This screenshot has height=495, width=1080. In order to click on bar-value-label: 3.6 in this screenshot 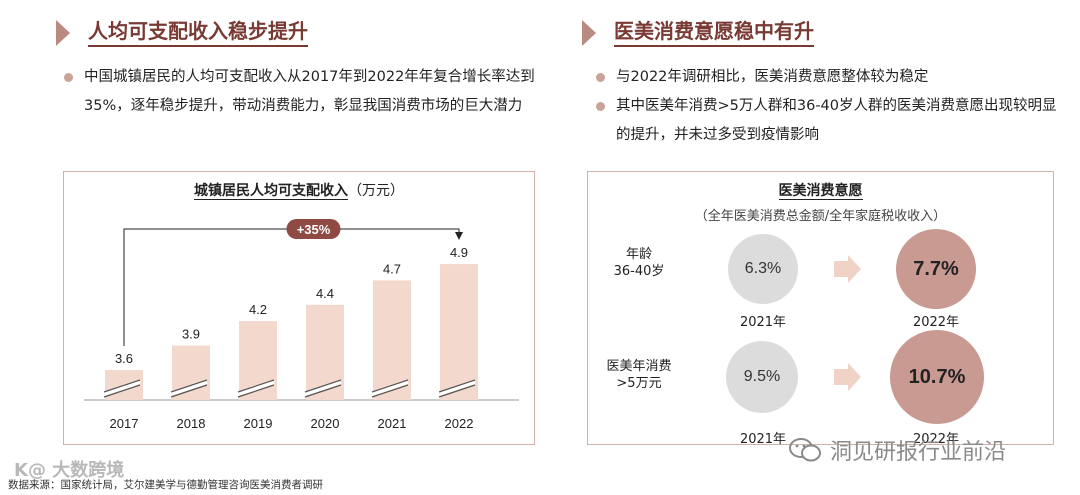, I will do `click(124, 358)`.